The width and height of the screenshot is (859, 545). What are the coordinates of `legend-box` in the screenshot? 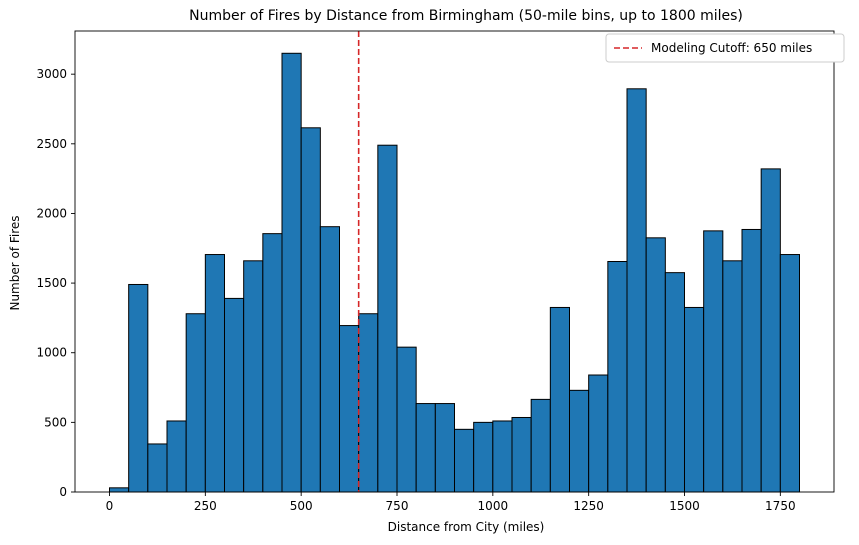 It's located at (725, 48).